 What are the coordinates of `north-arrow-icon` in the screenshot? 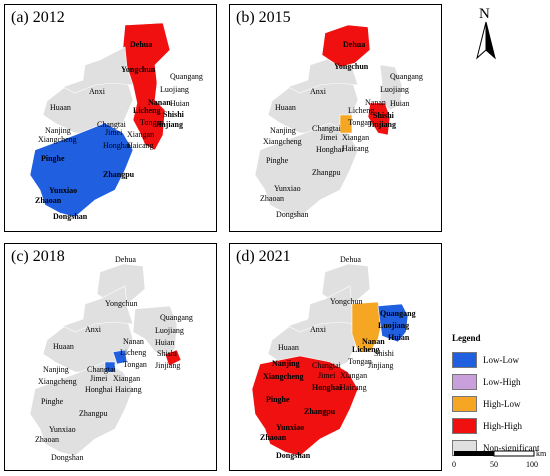 It's located at (486, 40).